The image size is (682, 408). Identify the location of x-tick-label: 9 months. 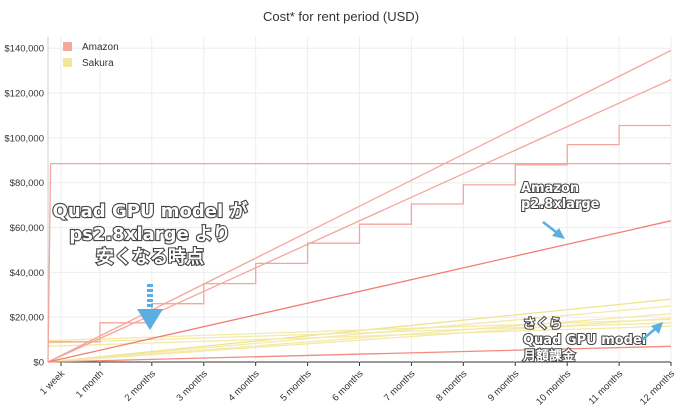
(504, 386).